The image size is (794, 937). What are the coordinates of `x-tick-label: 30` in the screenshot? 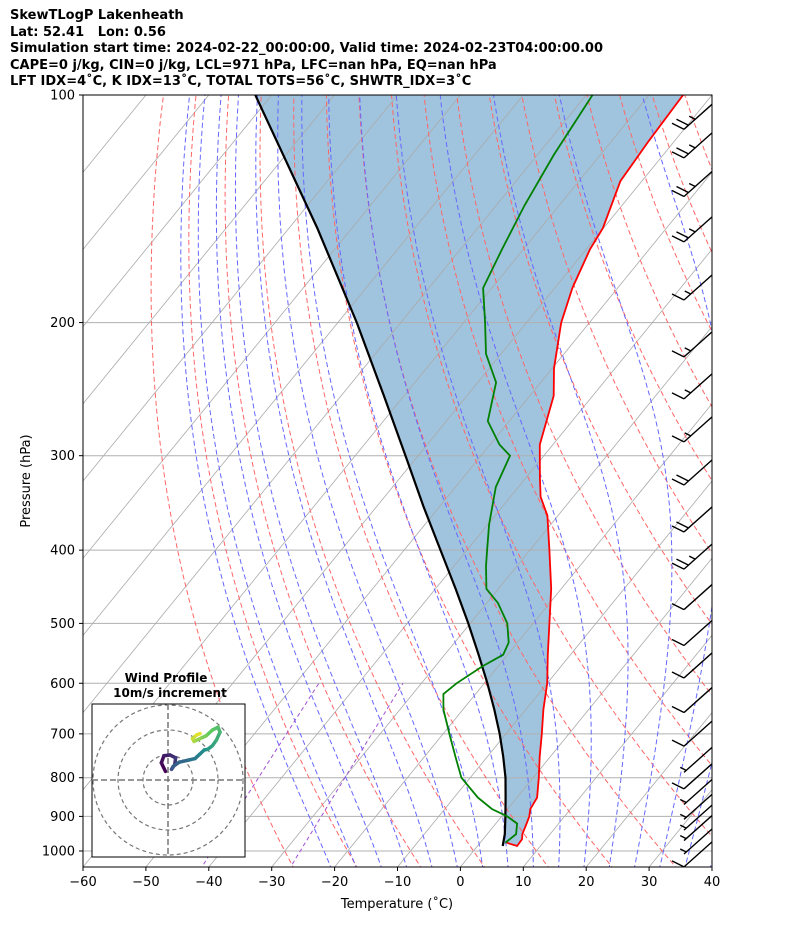 It's located at (649, 882).